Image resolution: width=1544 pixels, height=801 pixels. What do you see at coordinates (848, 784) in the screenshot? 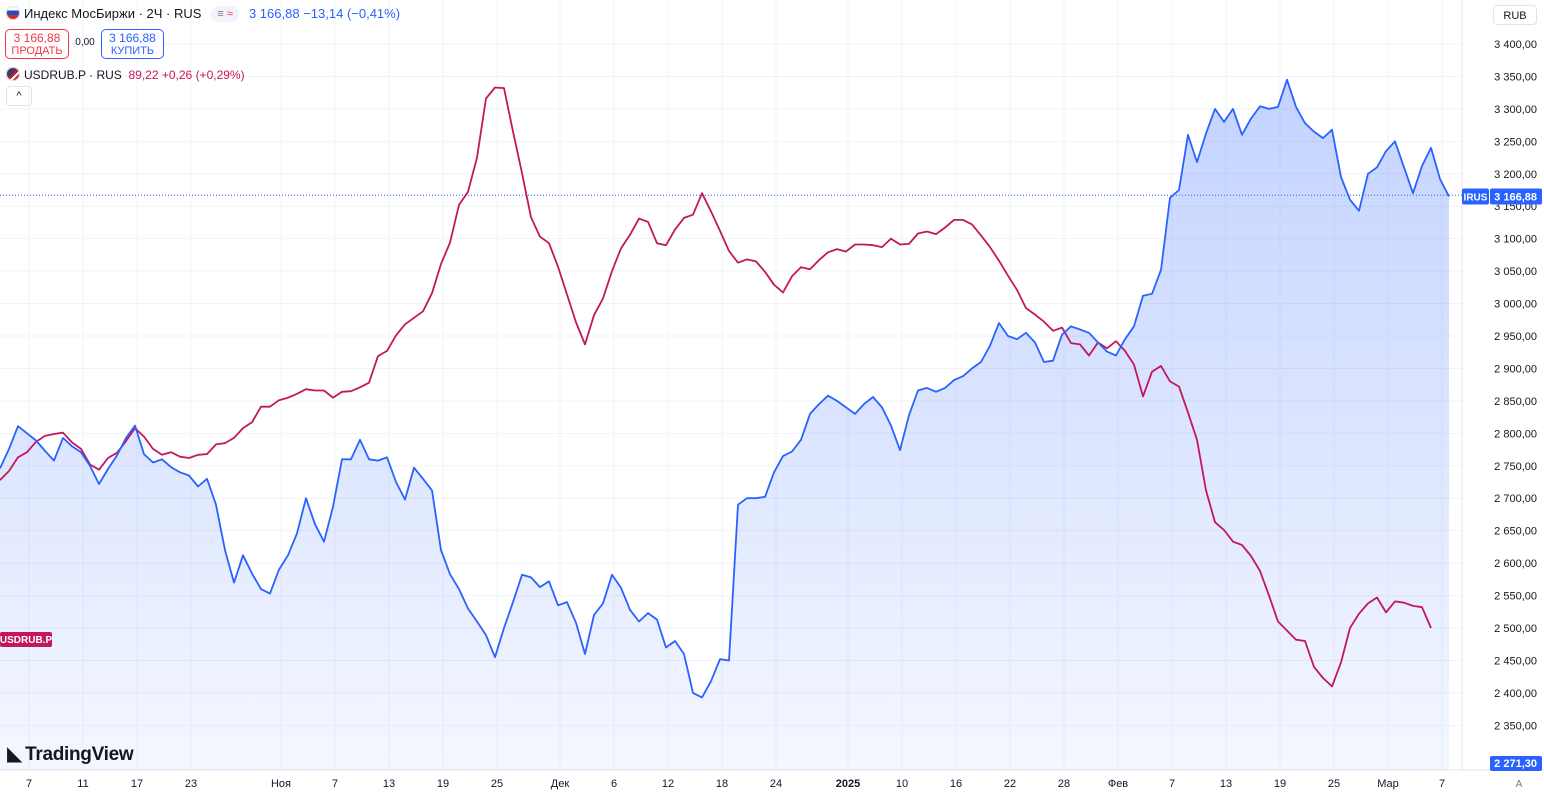
I see `x-tick-label: 2025` at bounding box center [848, 784].